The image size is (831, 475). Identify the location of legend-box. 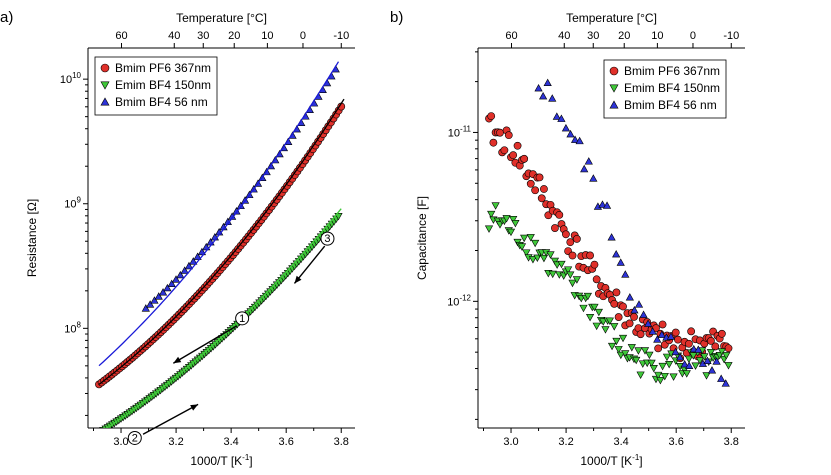
(665, 89).